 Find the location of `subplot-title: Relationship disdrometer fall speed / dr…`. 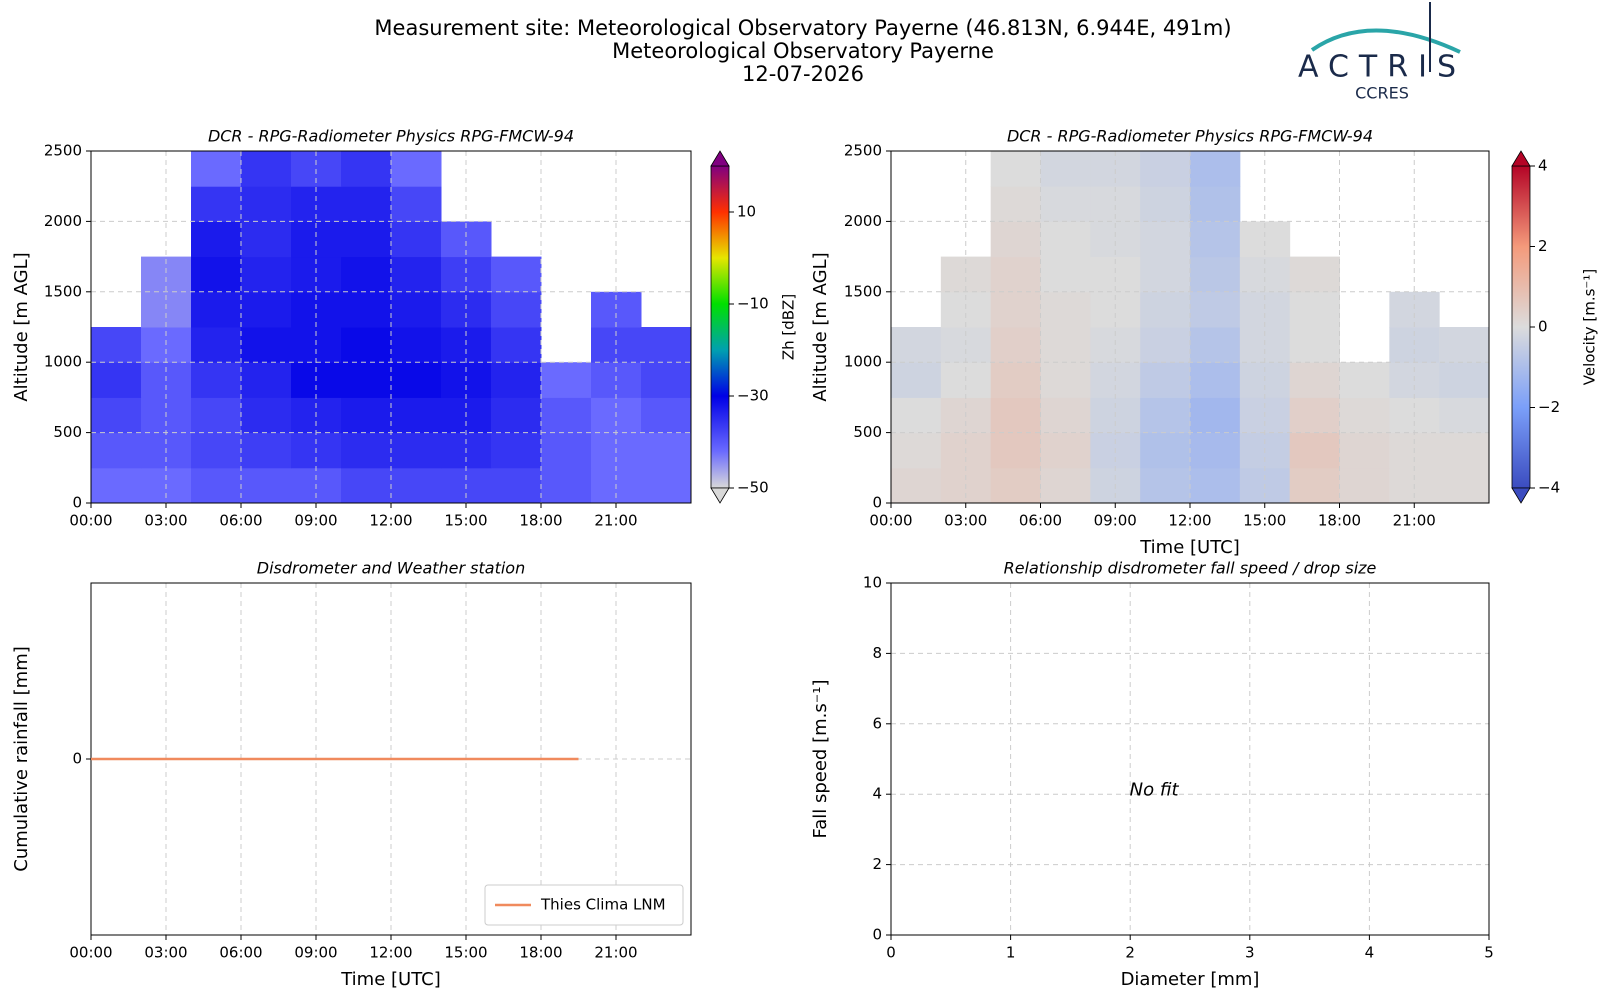

subplot-title: Relationship disdrometer fall speed / dr… is located at coordinates (1190, 568).